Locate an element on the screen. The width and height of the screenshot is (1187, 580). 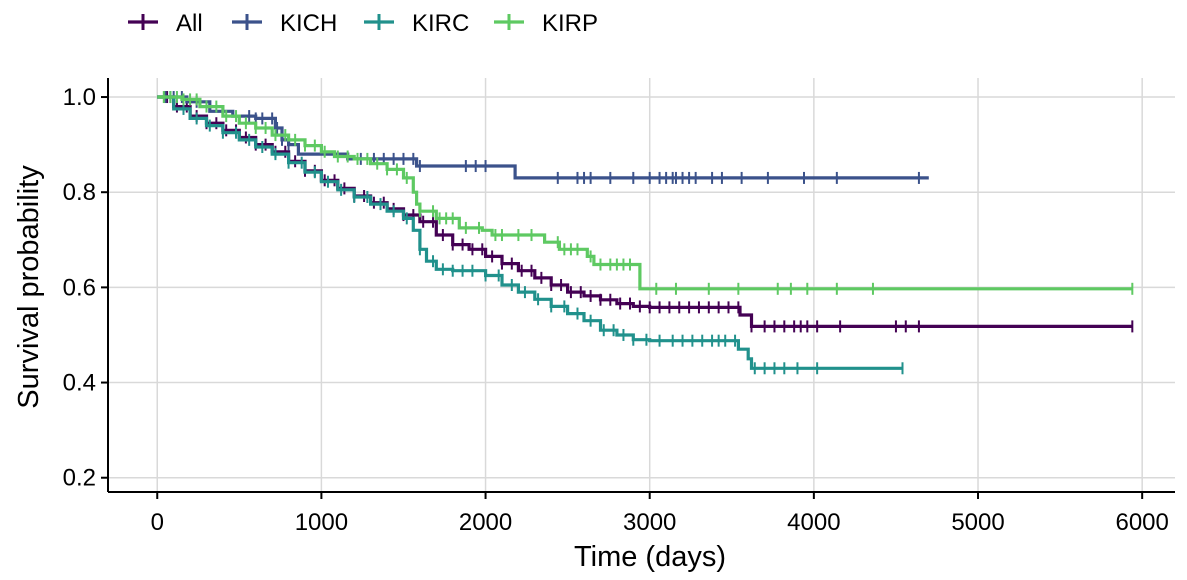
legend-item-all: All is located at coordinates (165, 23).